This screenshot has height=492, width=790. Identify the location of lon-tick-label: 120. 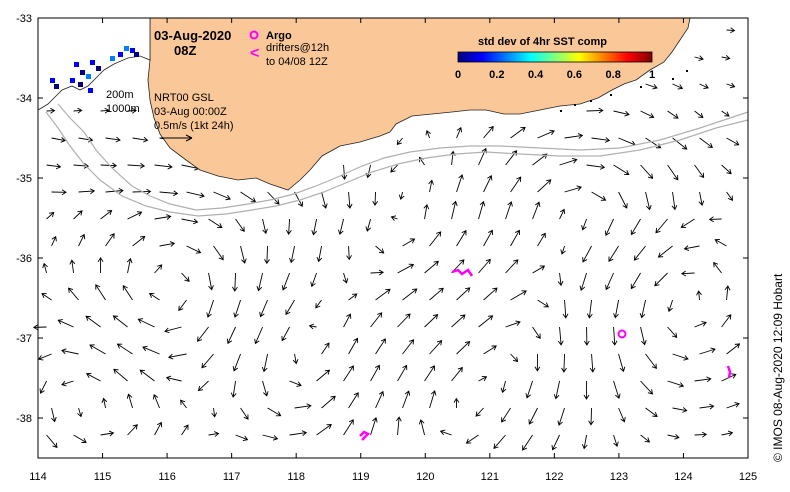
(425, 477).